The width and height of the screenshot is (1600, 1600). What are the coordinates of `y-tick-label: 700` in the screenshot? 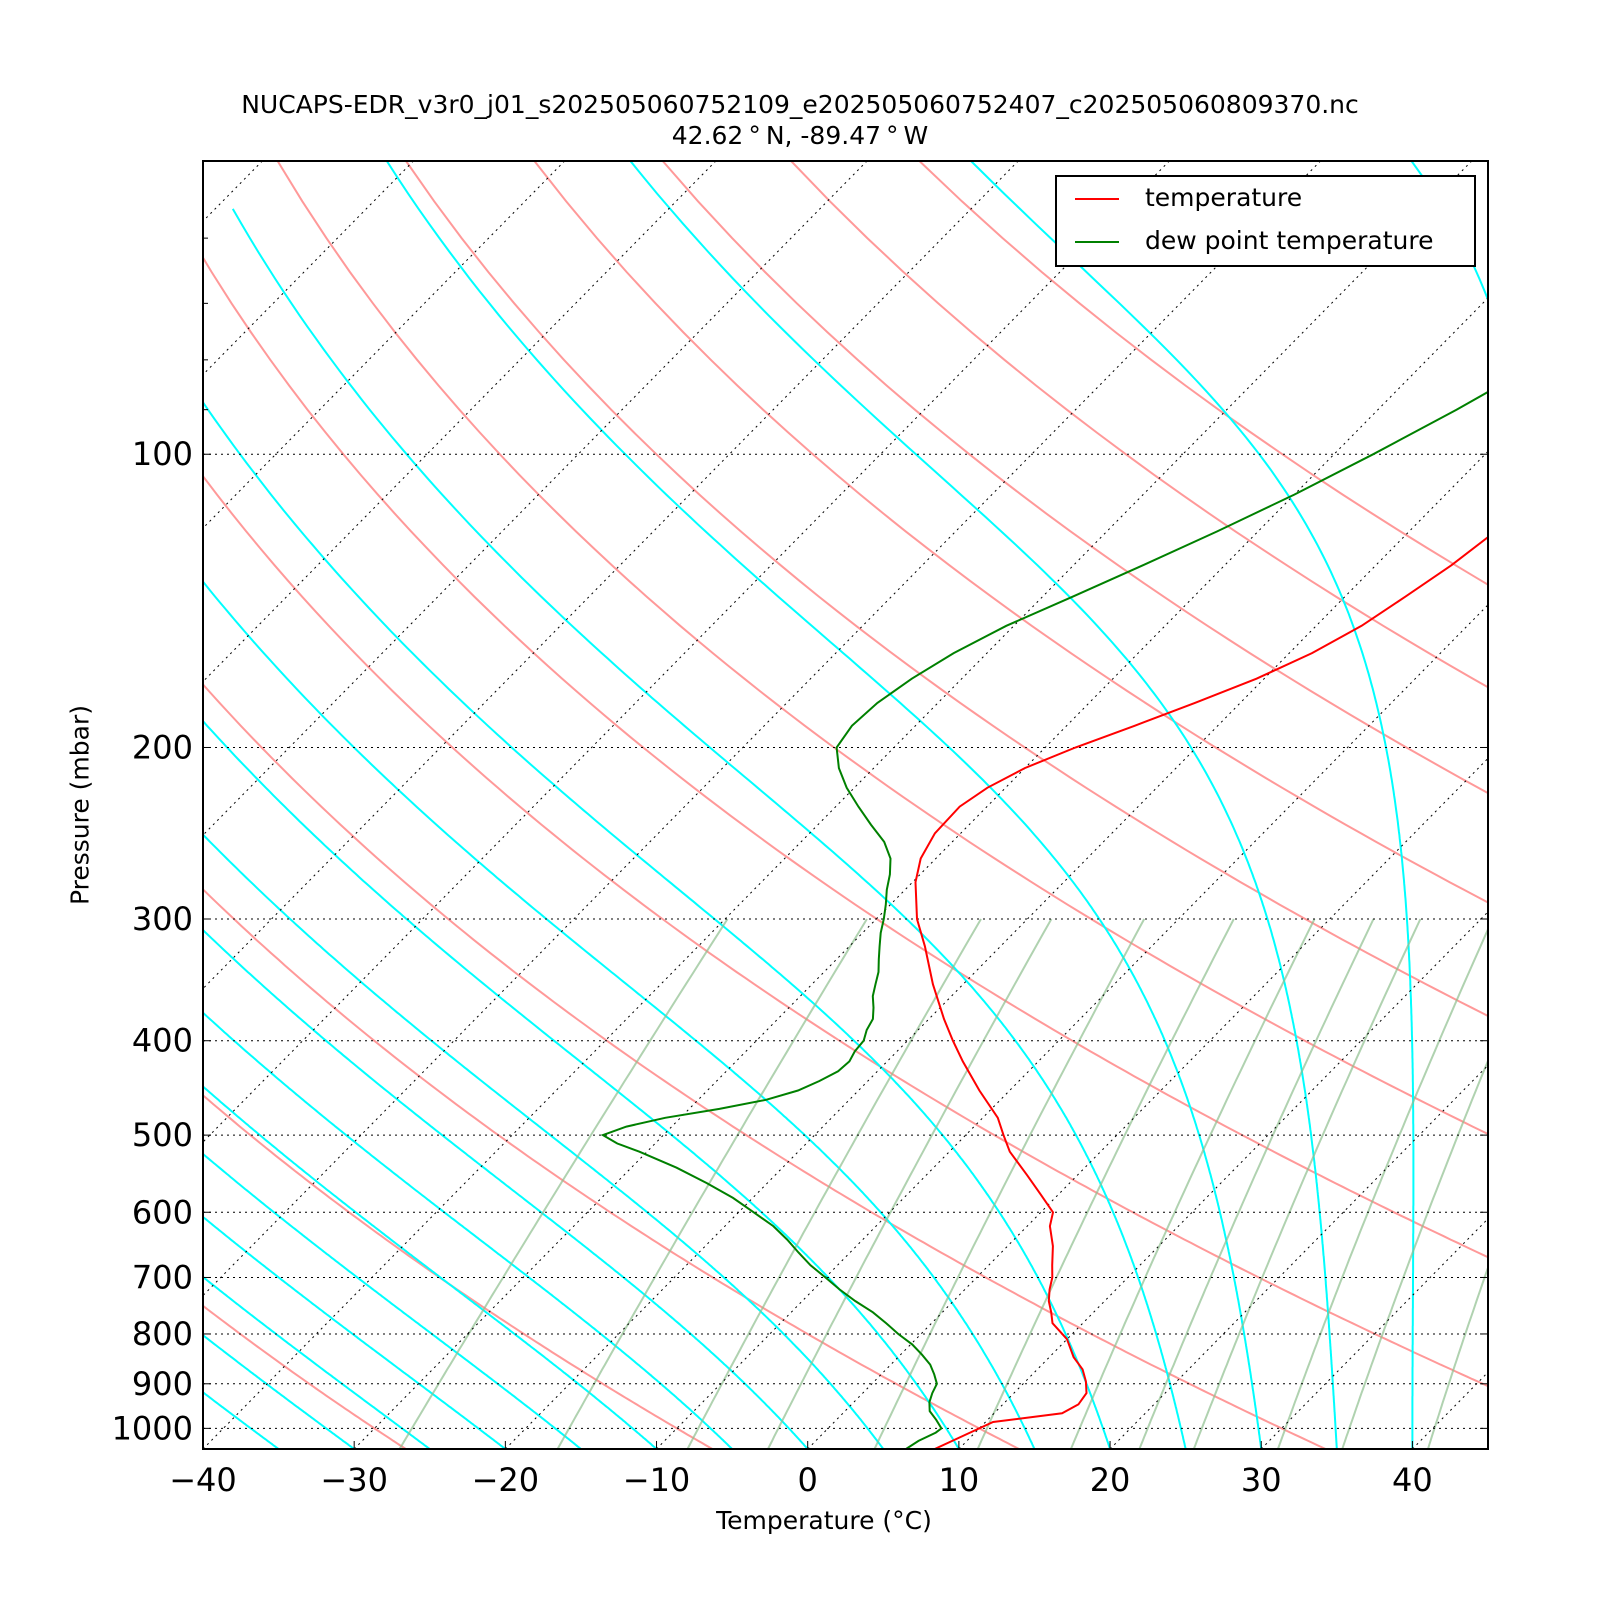 It's located at (162, 1277).